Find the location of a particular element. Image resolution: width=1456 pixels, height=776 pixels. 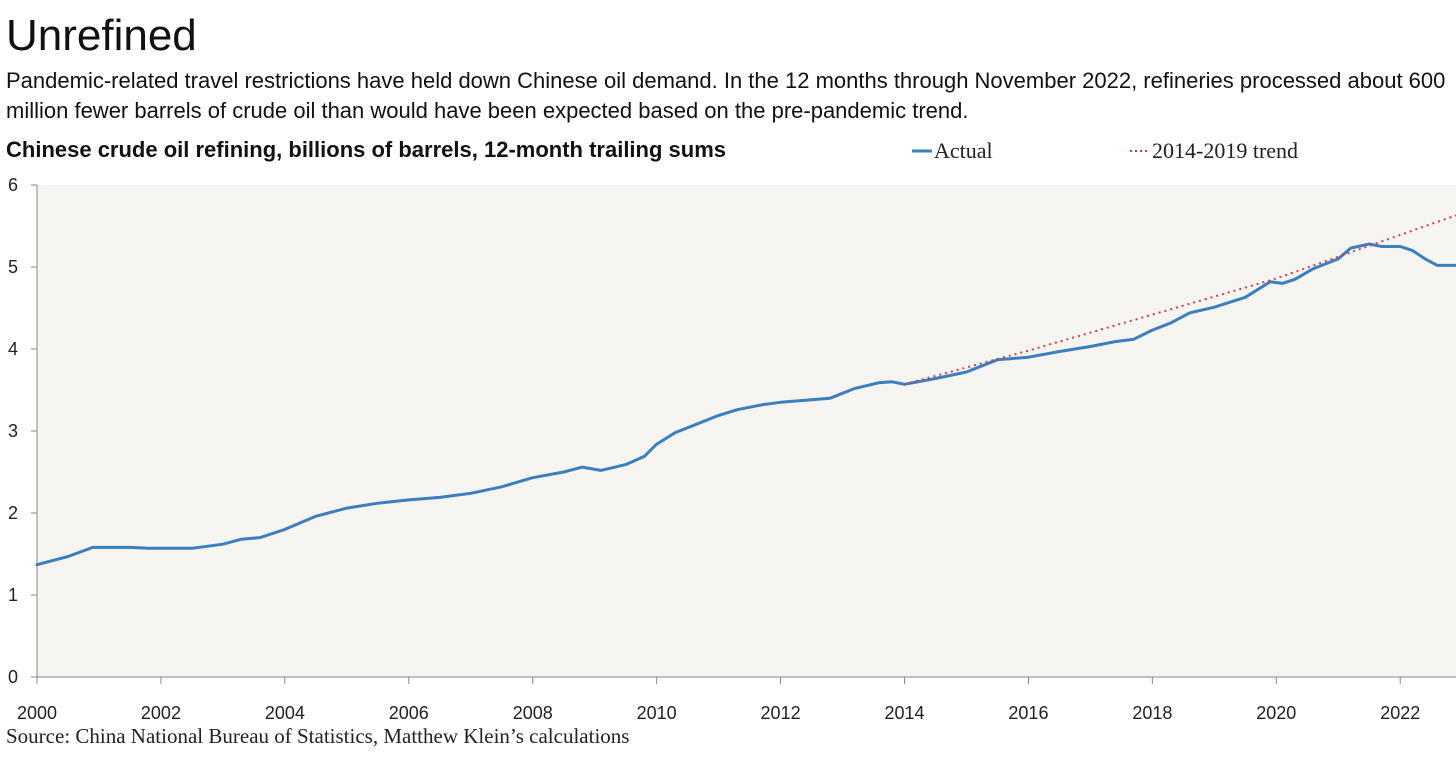

legend-label-trend: 2014-2019 trend is located at coordinates (1225, 151).